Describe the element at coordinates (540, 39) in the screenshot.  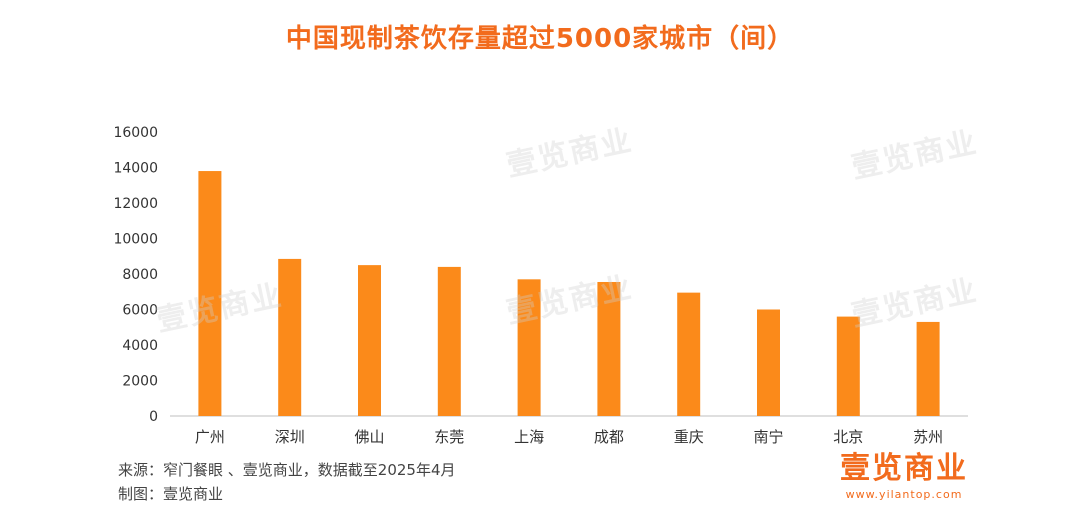
I see `chart-title: 中国现制茶饮存量超过5000家城市（间）` at that location.